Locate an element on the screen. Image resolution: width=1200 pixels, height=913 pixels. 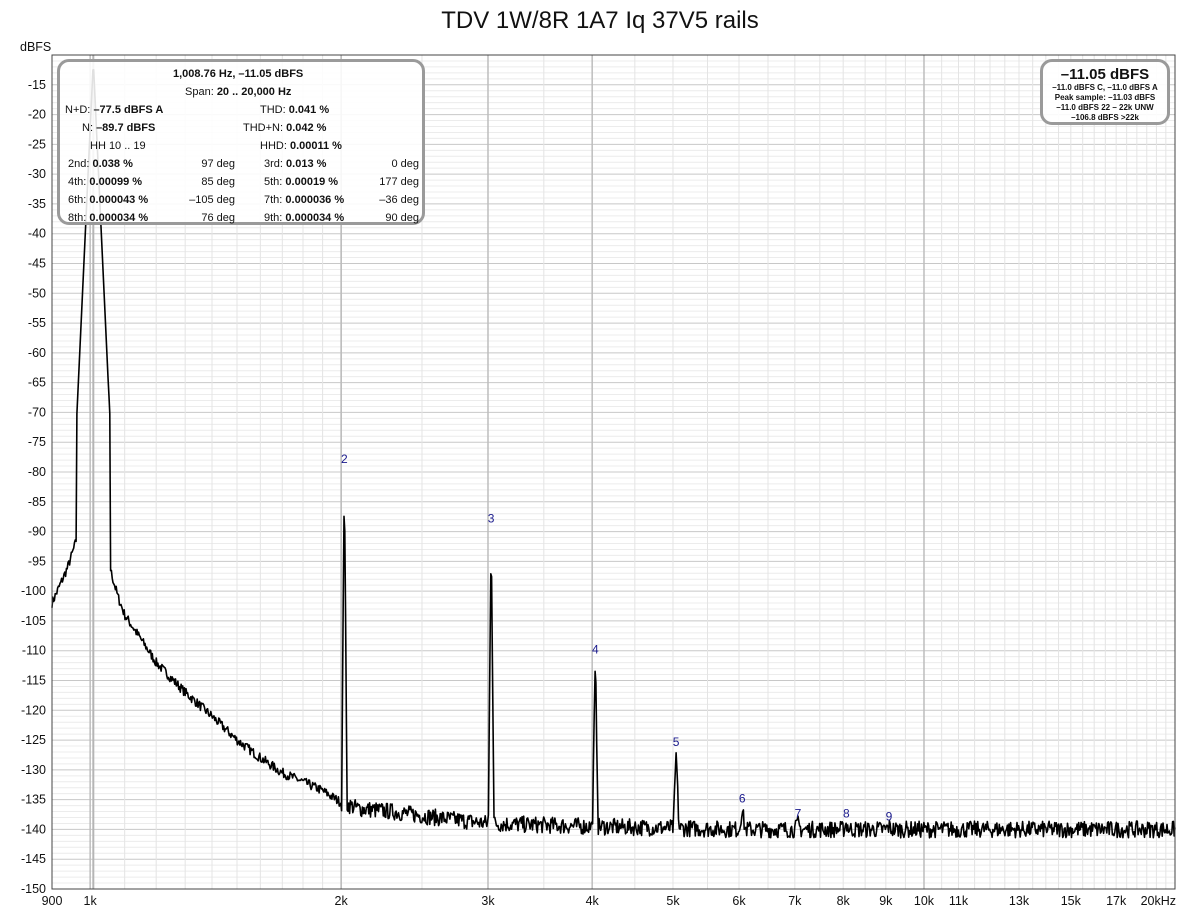
harmonic-label: 7th: is located at coordinates (273, 200).